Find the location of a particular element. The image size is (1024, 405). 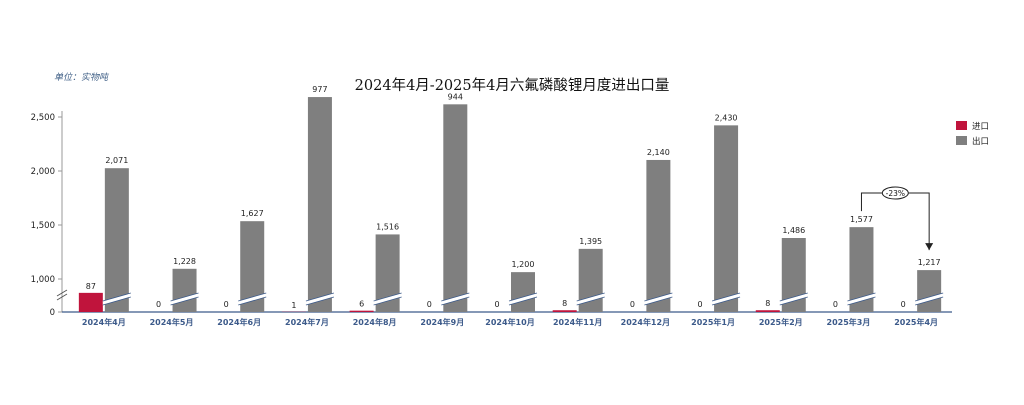

legend-item-import: 进口 is located at coordinates (972, 125).